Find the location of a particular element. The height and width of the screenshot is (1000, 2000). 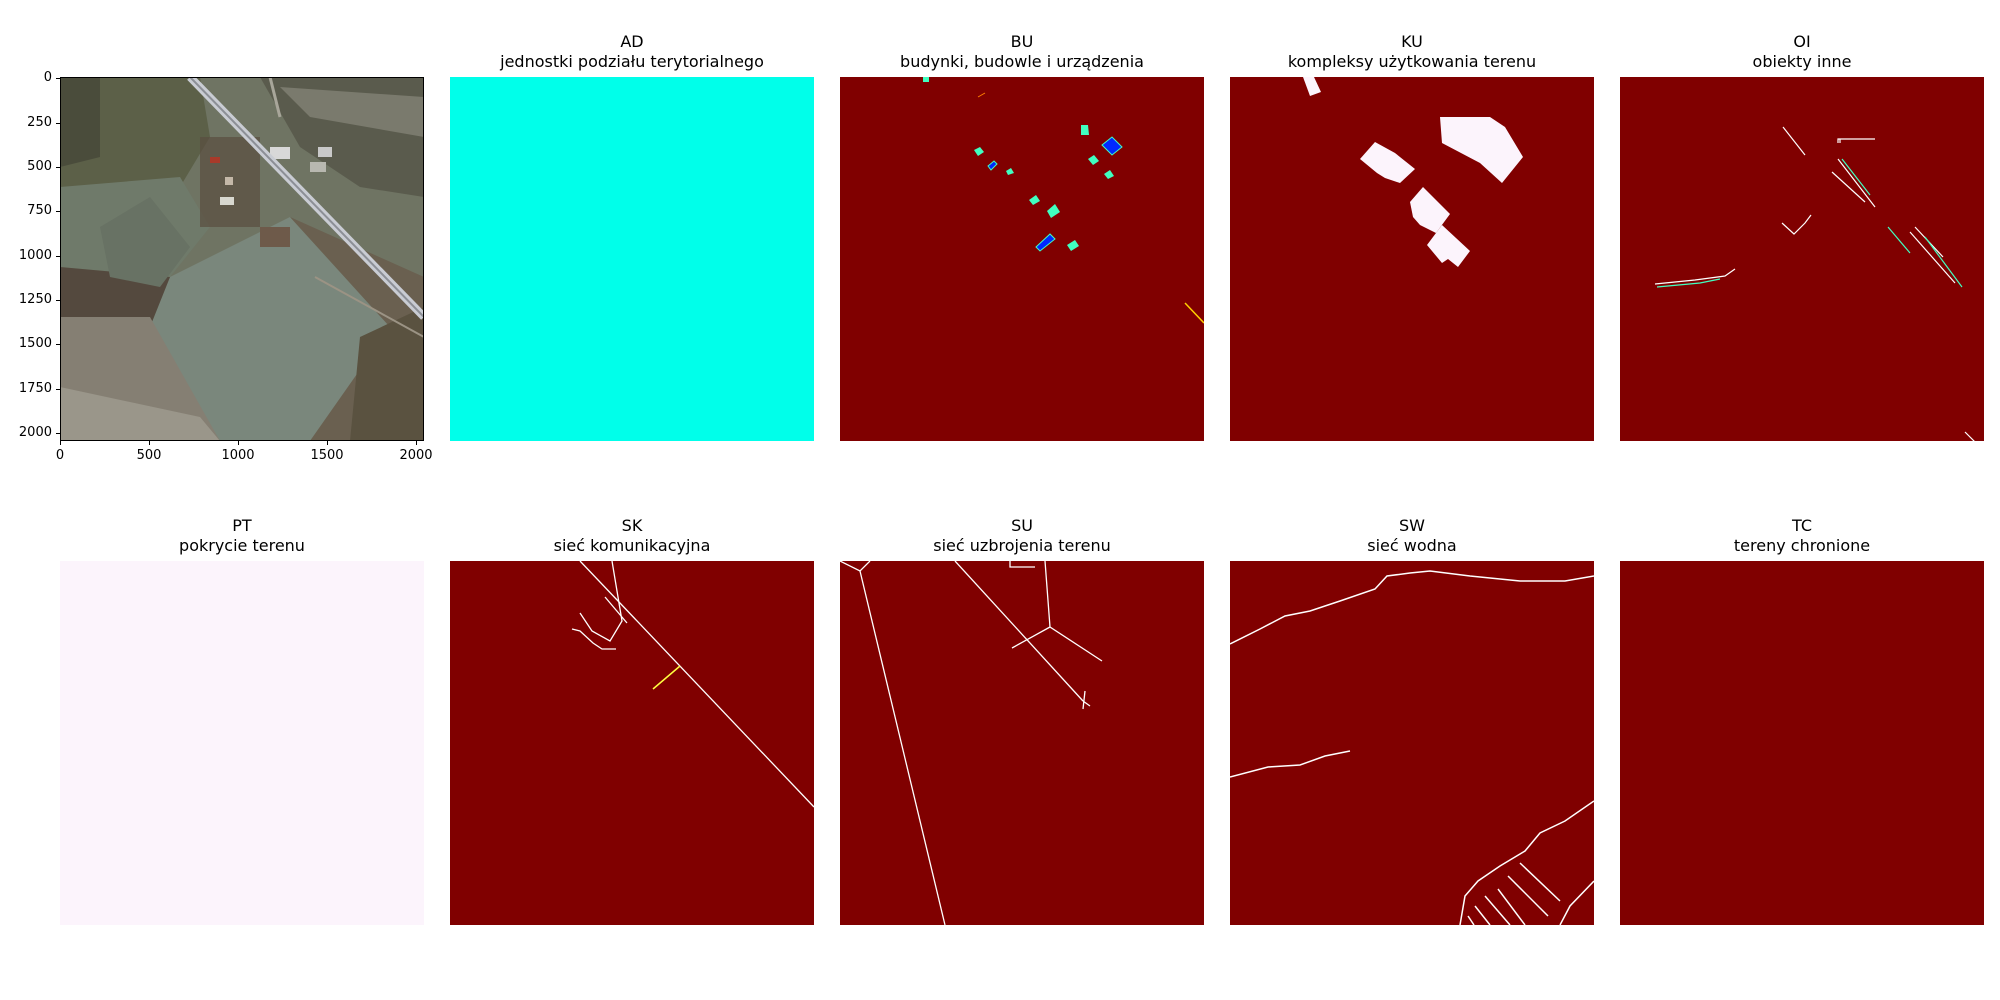

mask-panel-oi is located at coordinates (1802, 259).